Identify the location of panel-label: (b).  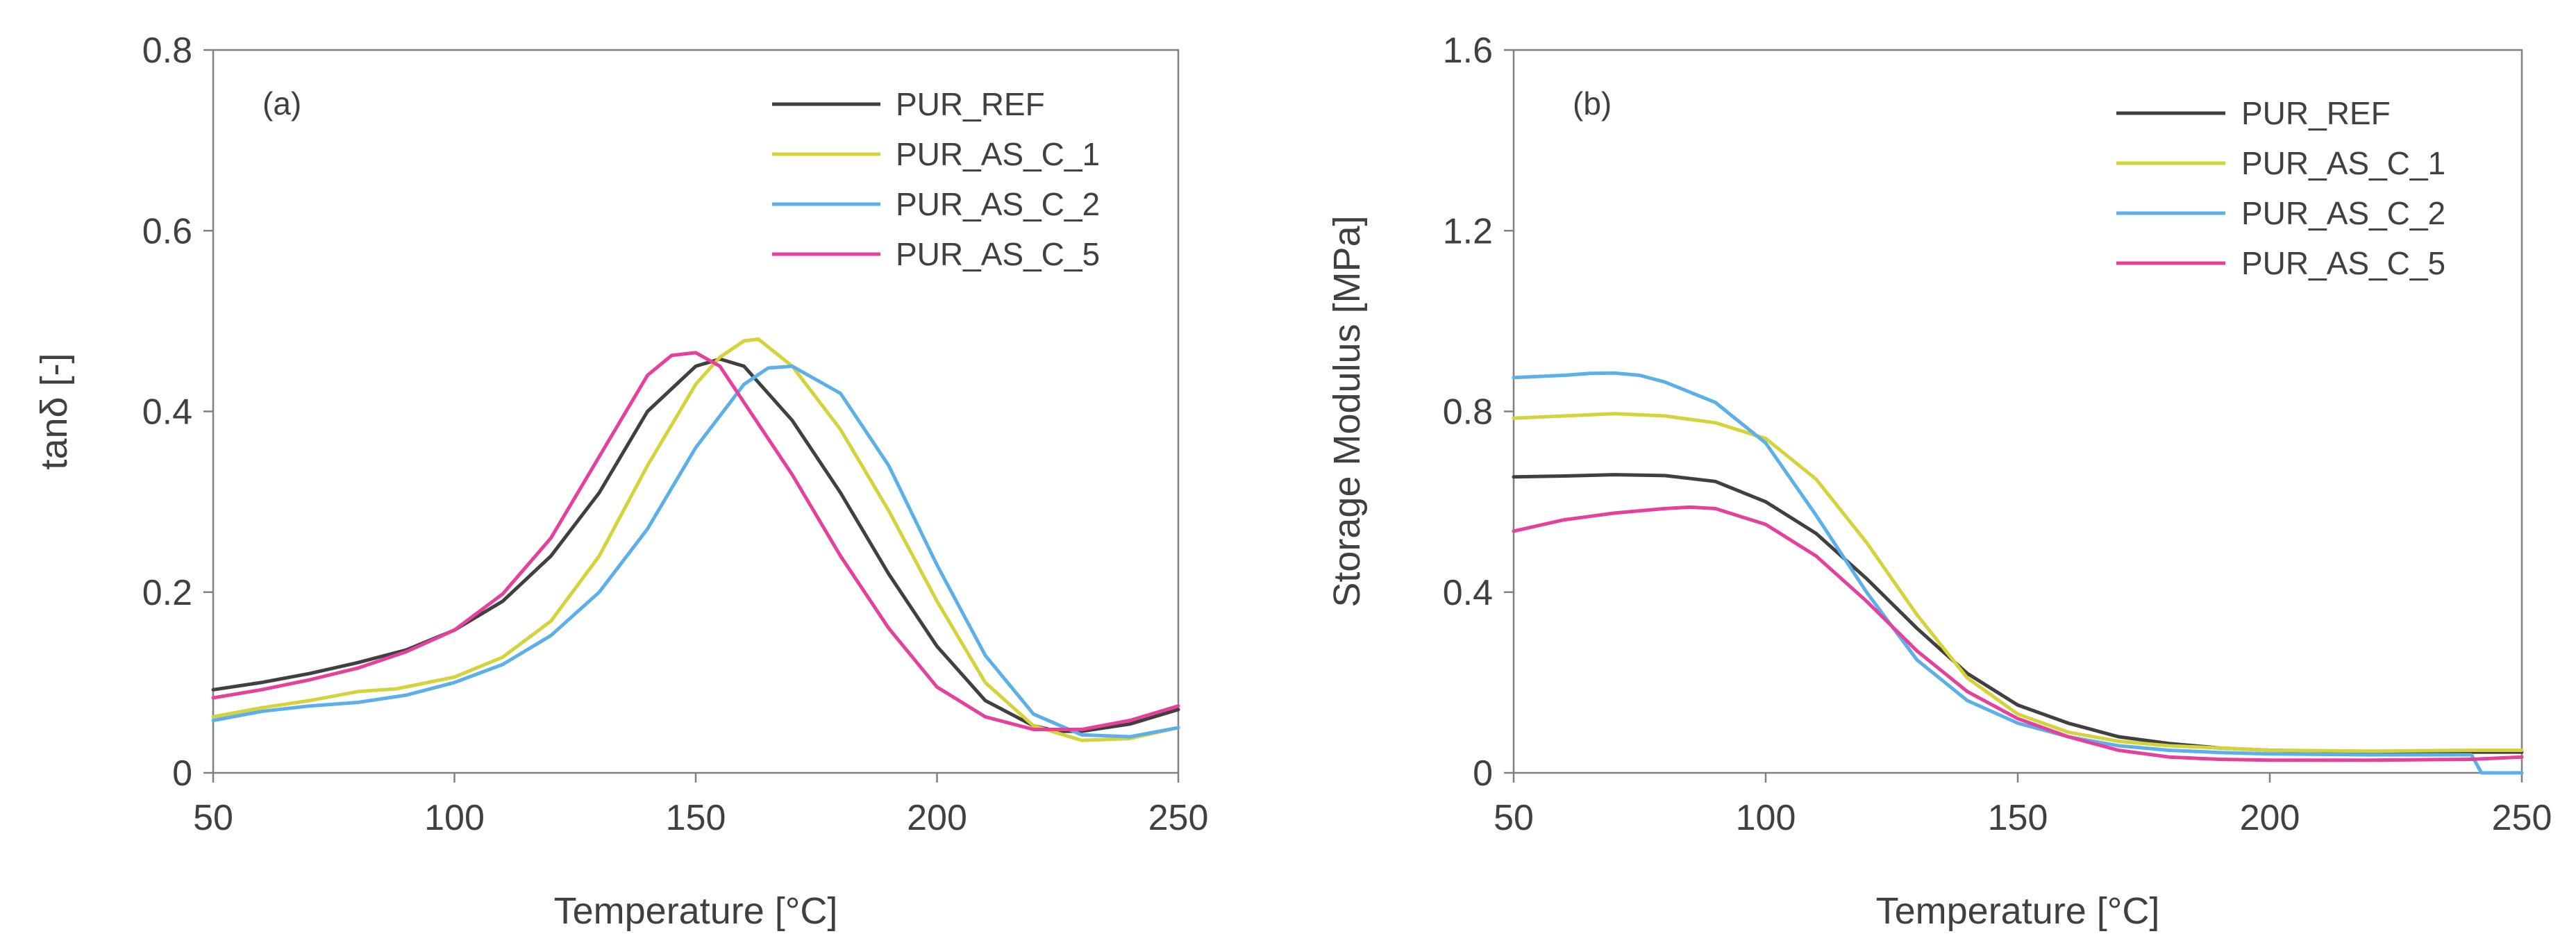
(1592, 103).